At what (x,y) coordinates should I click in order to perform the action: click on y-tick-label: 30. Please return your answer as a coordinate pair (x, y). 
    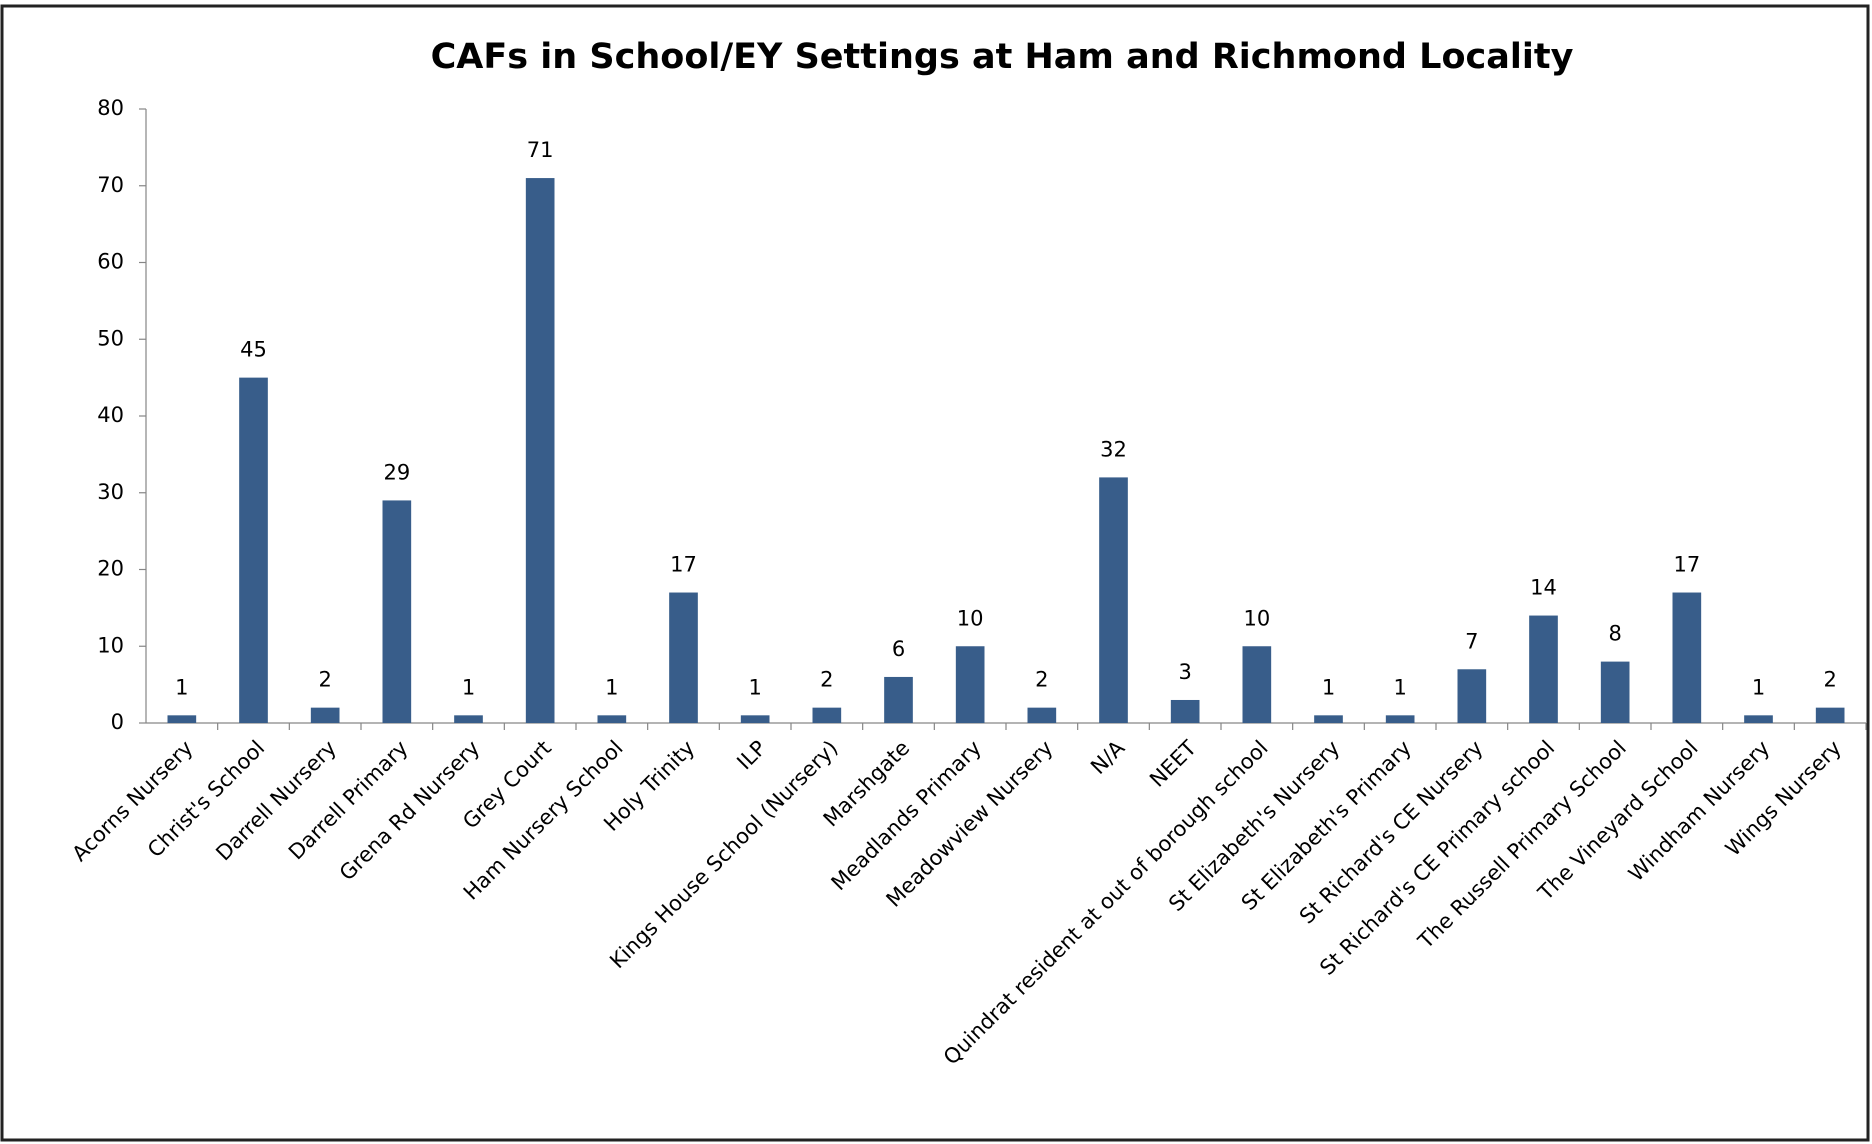
    Looking at the image, I should click on (110, 492).